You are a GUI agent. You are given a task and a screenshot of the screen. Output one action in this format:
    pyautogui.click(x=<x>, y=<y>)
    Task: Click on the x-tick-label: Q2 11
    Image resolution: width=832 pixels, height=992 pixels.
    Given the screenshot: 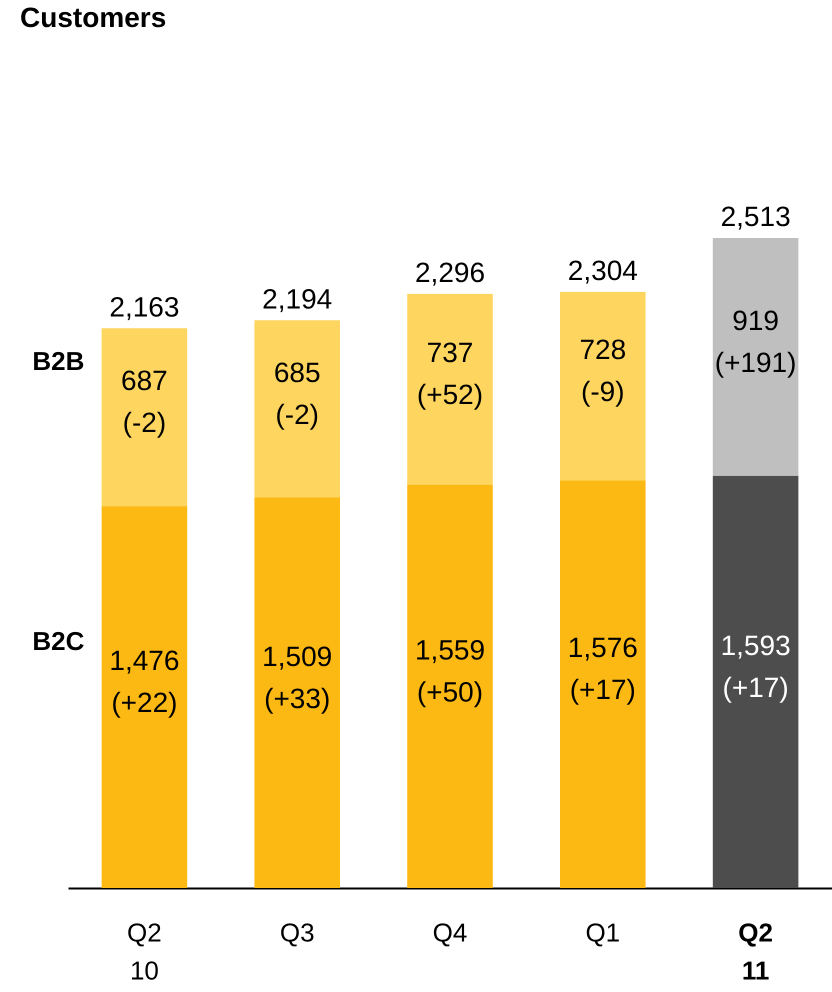 What is the action you would take?
    pyautogui.click(x=755, y=952)
    